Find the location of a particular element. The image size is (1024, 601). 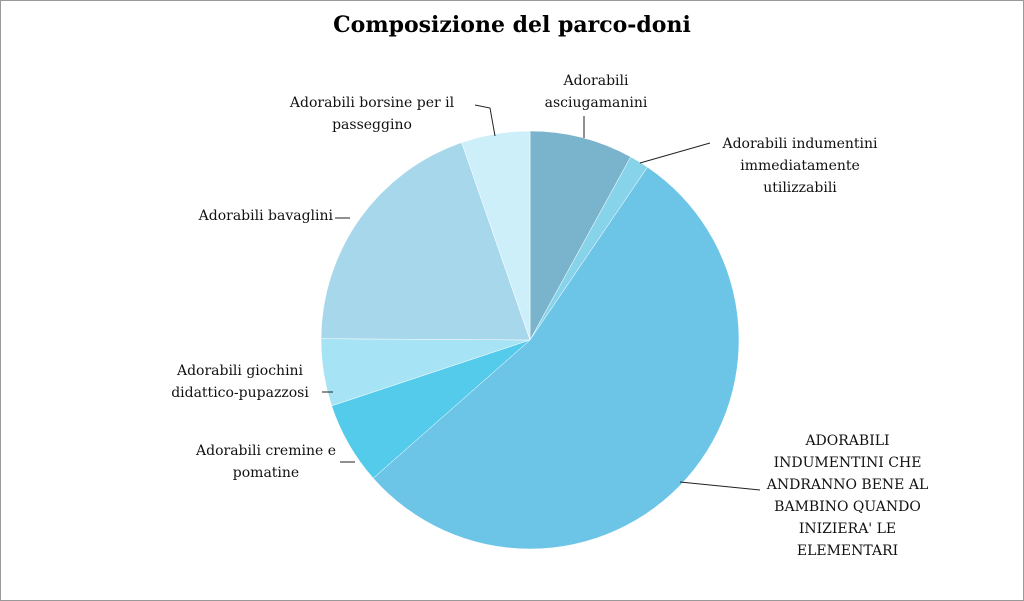

slice-label: Adorabili cremine e pomatine is located at coordinates (266, 462).